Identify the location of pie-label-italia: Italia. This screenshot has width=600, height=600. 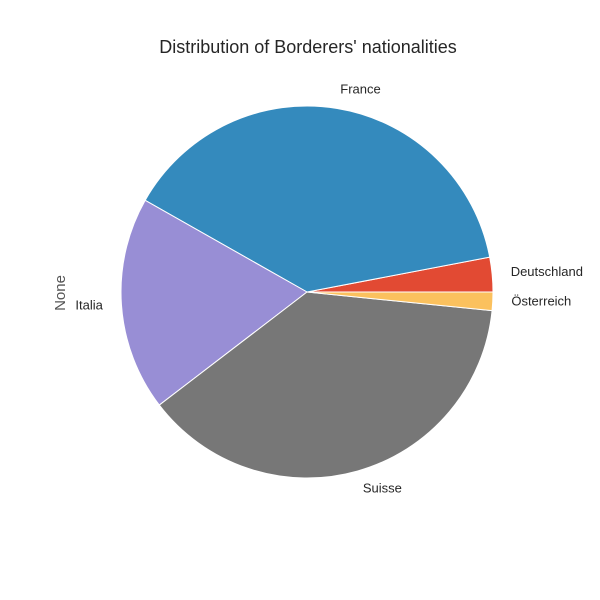
(89, 305).